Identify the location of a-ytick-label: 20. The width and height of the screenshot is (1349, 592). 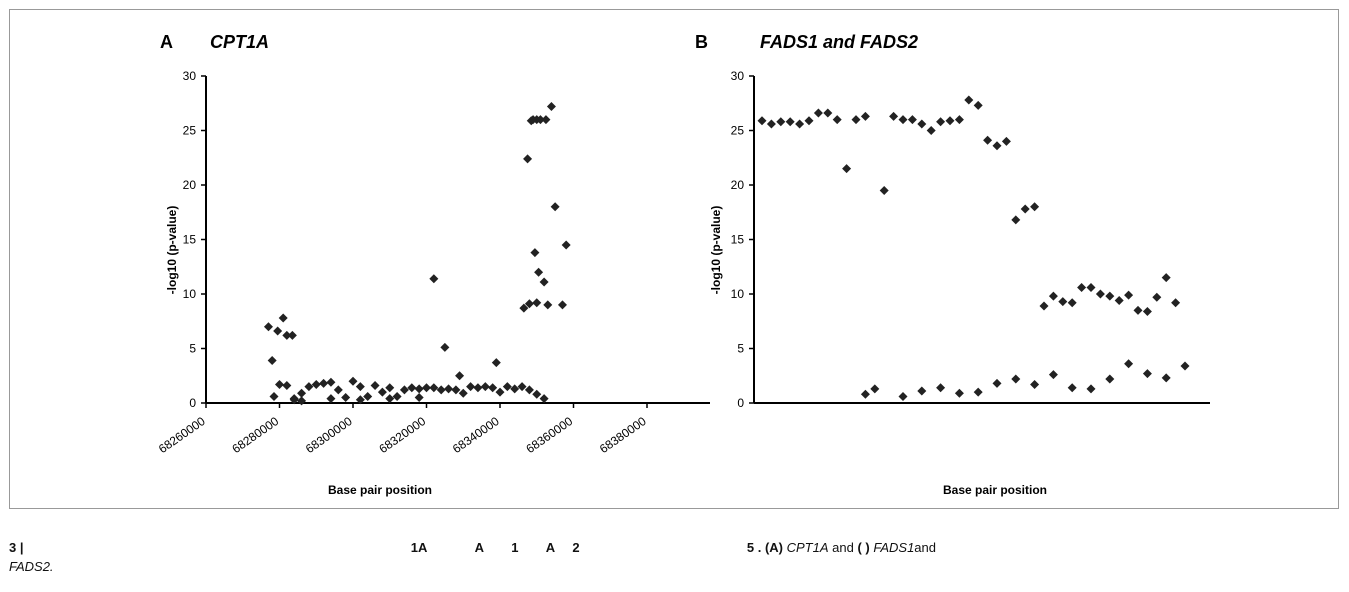
(190, 185).